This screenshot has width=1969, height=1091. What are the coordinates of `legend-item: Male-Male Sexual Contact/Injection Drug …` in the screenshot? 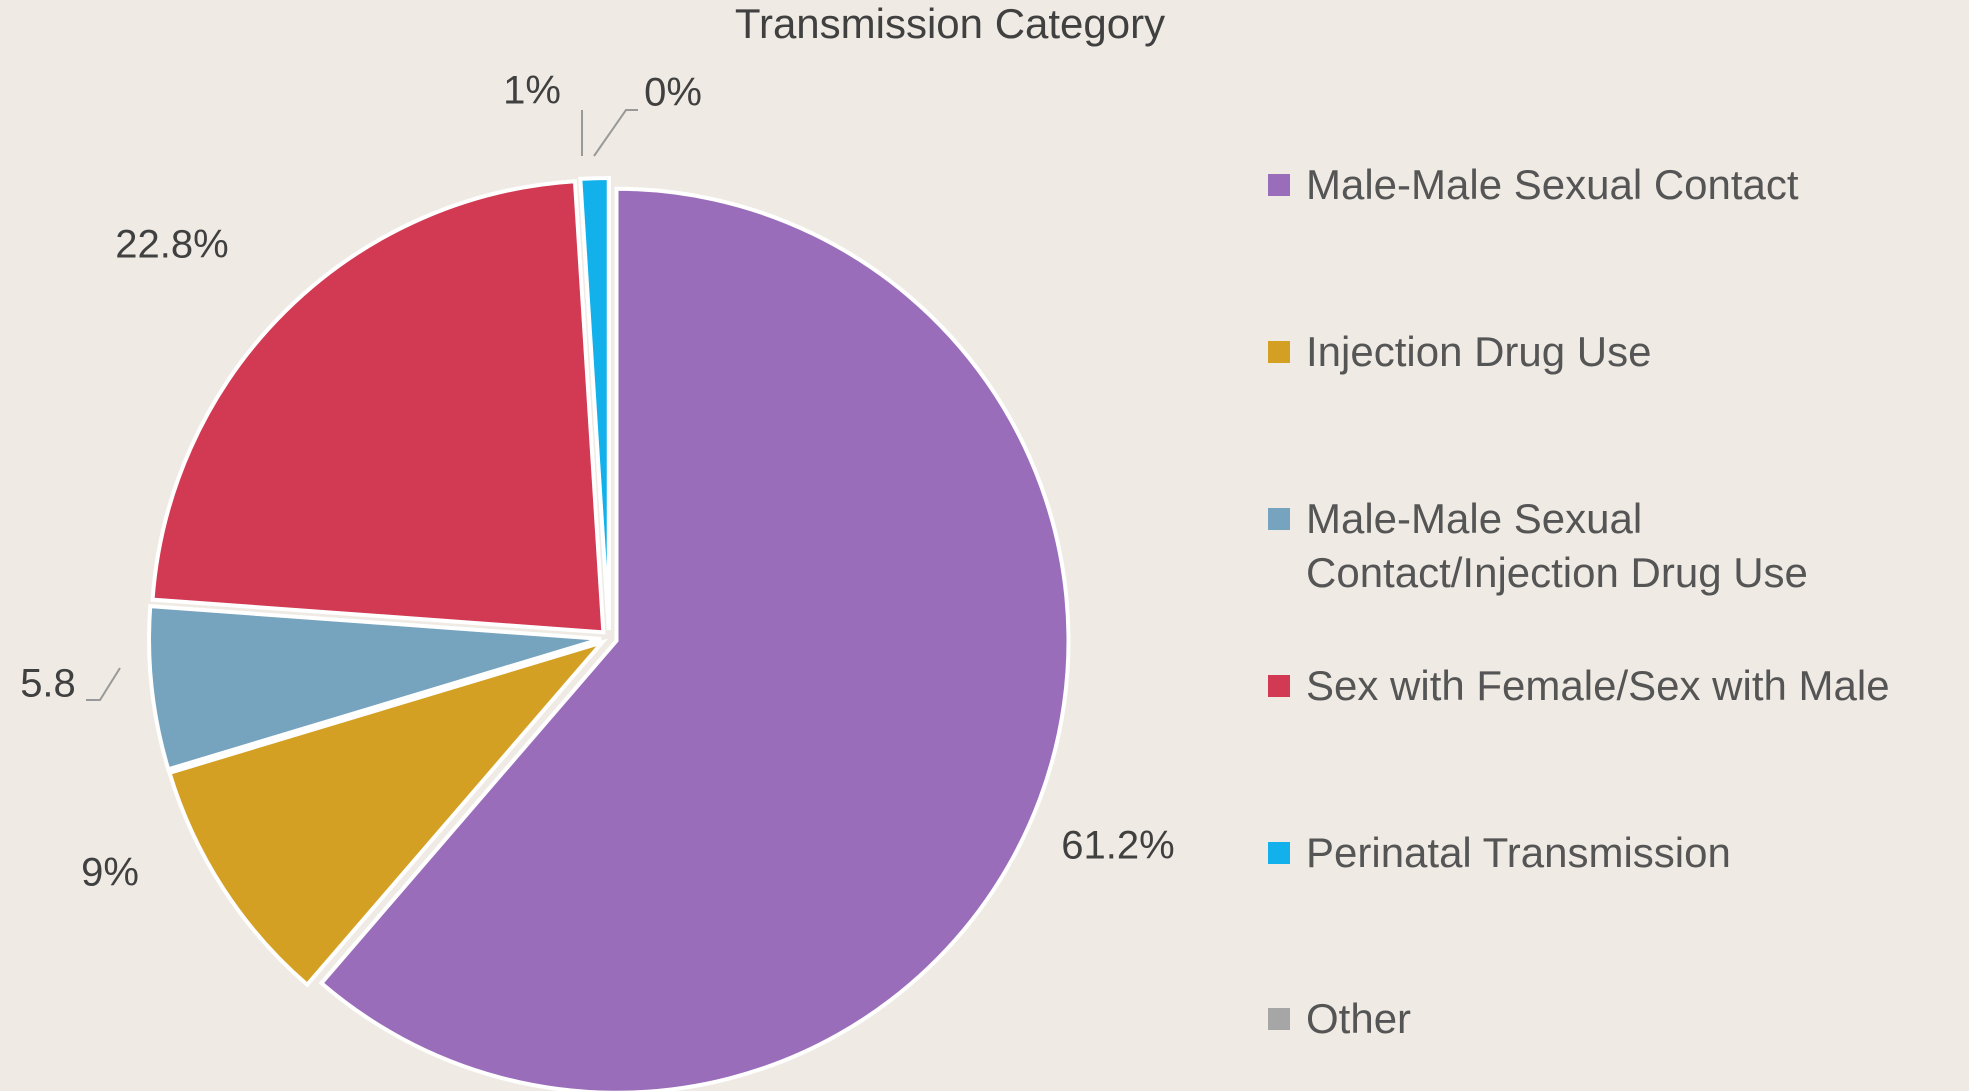 It's located at (1588, 546).